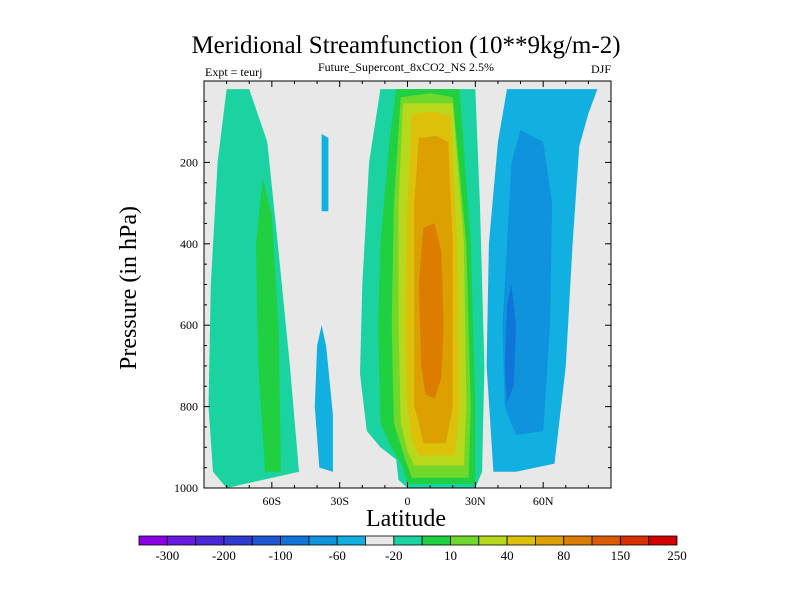 This screenshot has width=800, height=605. I want to click on contour-region-nh-negative-core2, so click(510, 343).